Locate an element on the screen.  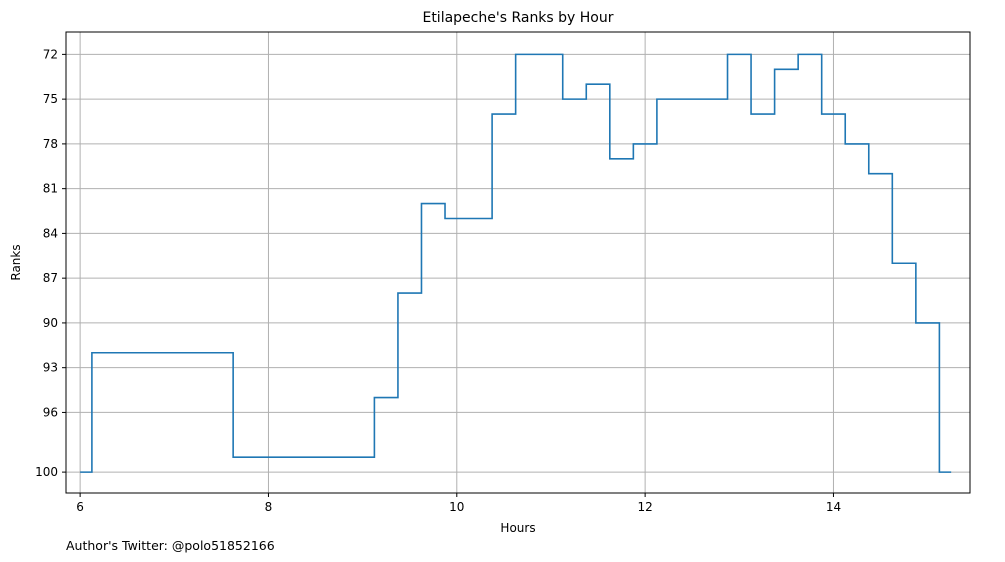
x-tick-label: 10 is located at coordinates (456, 507).